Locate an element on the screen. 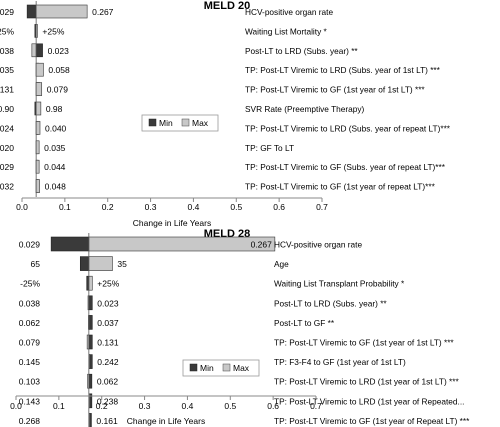  row-label: Waiting List Transplant Probability * is located at coordinates (339, 284).